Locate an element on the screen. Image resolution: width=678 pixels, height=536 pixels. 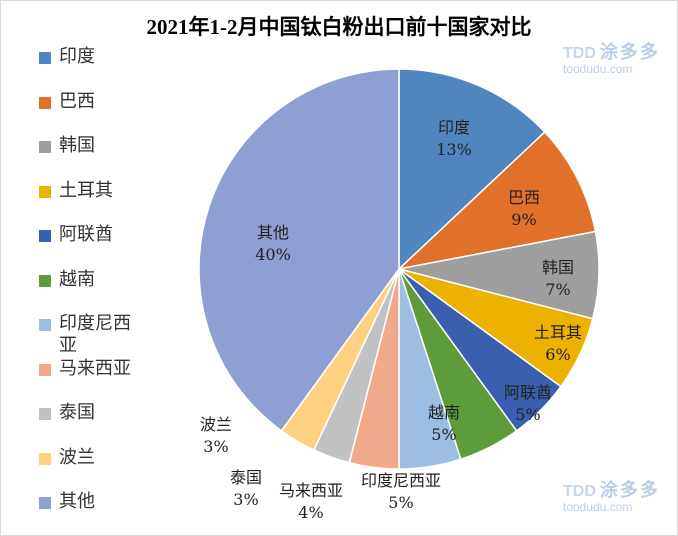
legend-item: 印度尼西亚 is located at coordinates (99, 335).